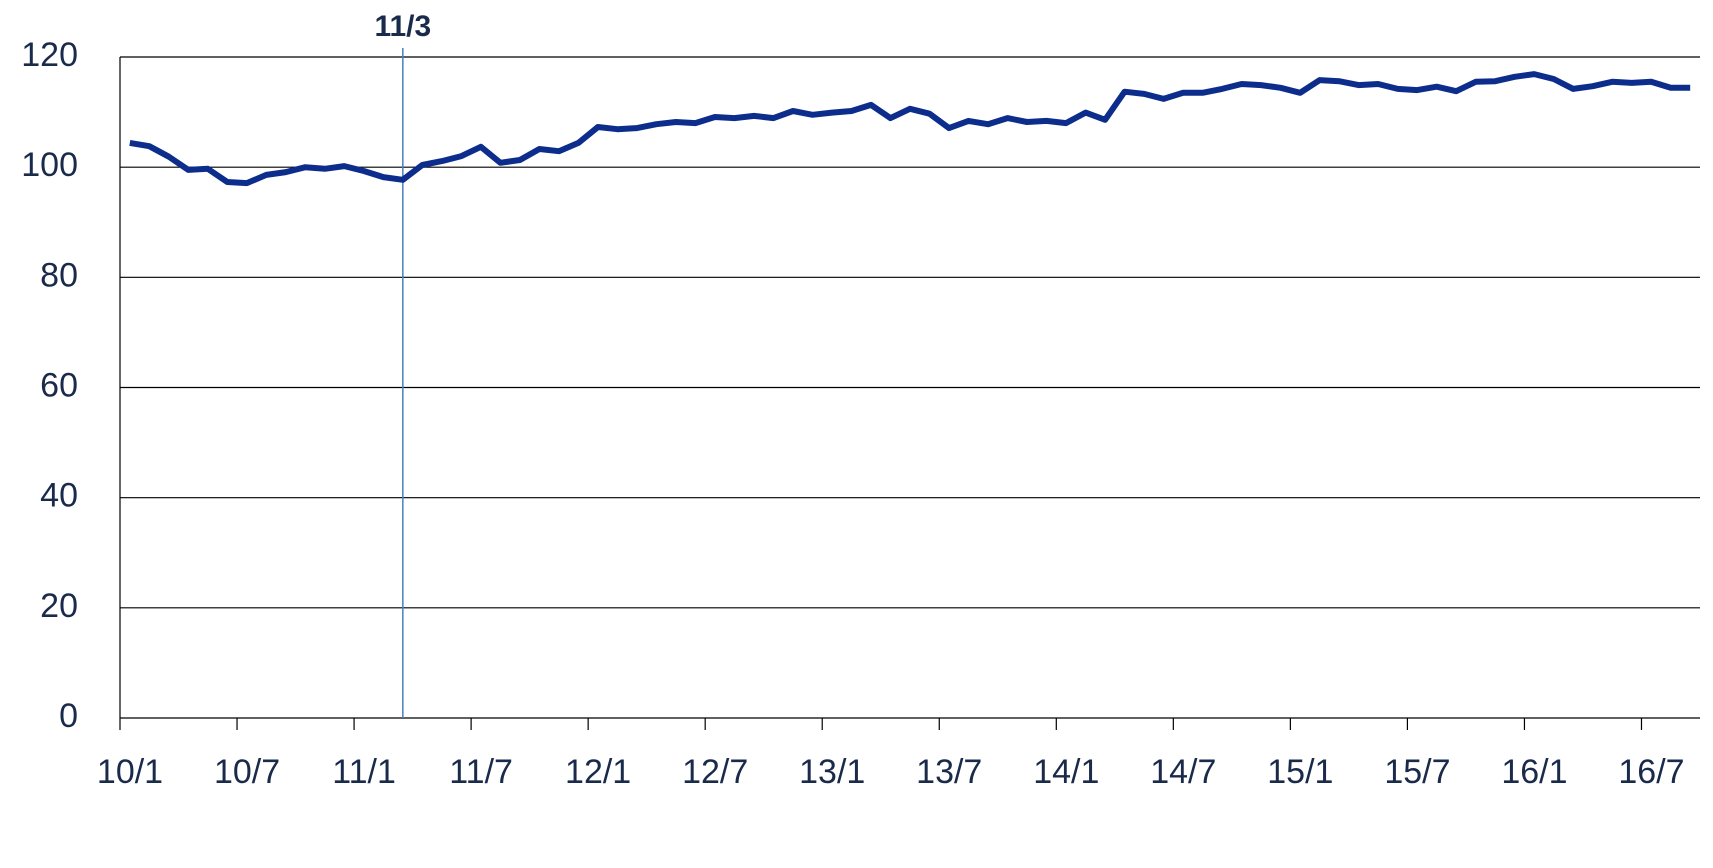  Describe the element at coordinates (130, 772) in the screenshot. I see `x-tick-label: 10/1` at that location.